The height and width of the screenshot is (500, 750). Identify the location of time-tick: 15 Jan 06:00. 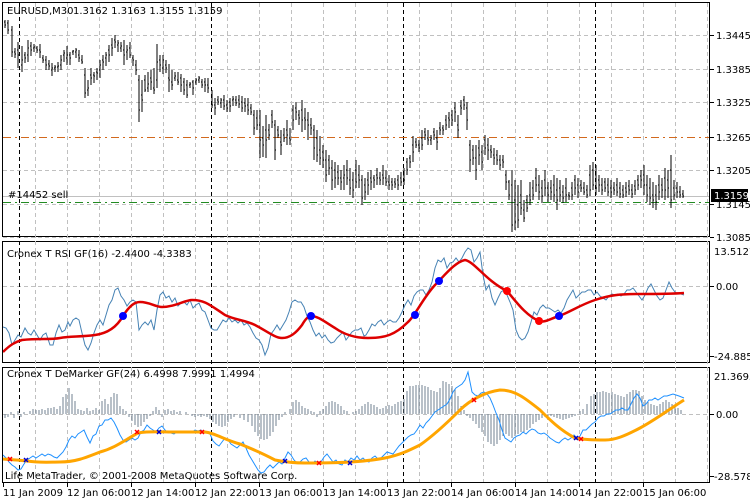
(674, 493).